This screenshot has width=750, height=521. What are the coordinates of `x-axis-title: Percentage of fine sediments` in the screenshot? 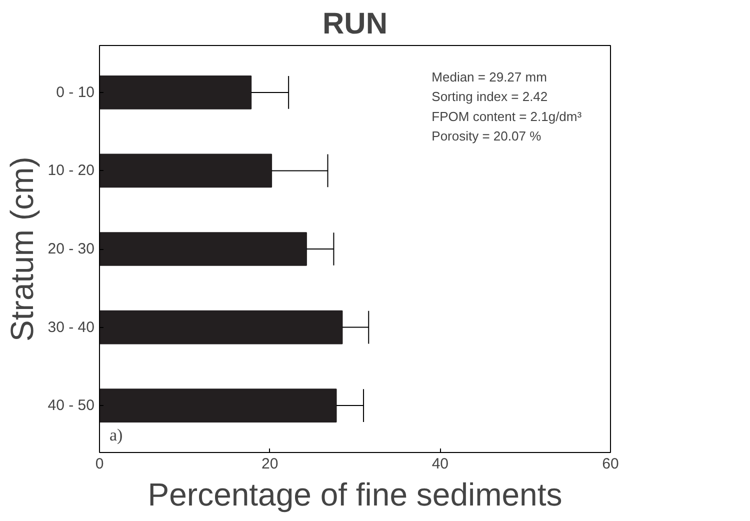 It's located at (355, 494).